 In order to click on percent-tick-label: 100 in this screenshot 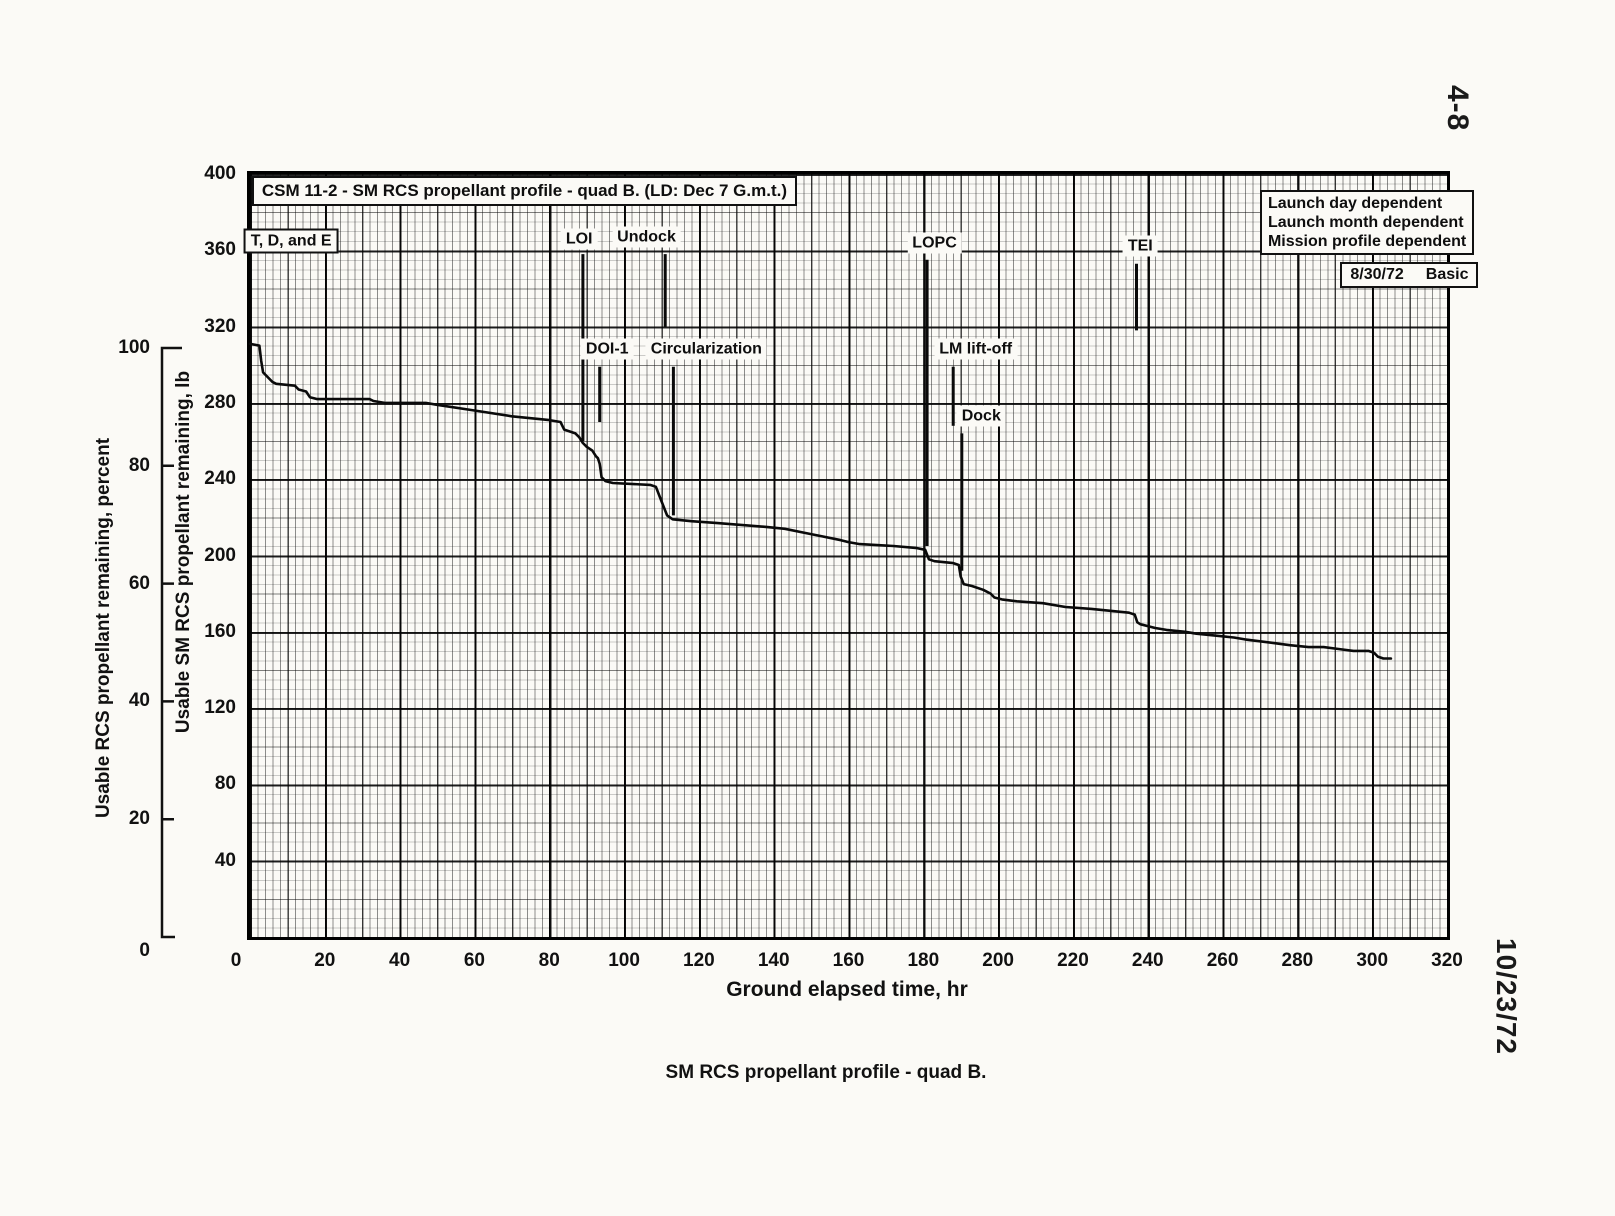, I will do `click(134, 347)`.